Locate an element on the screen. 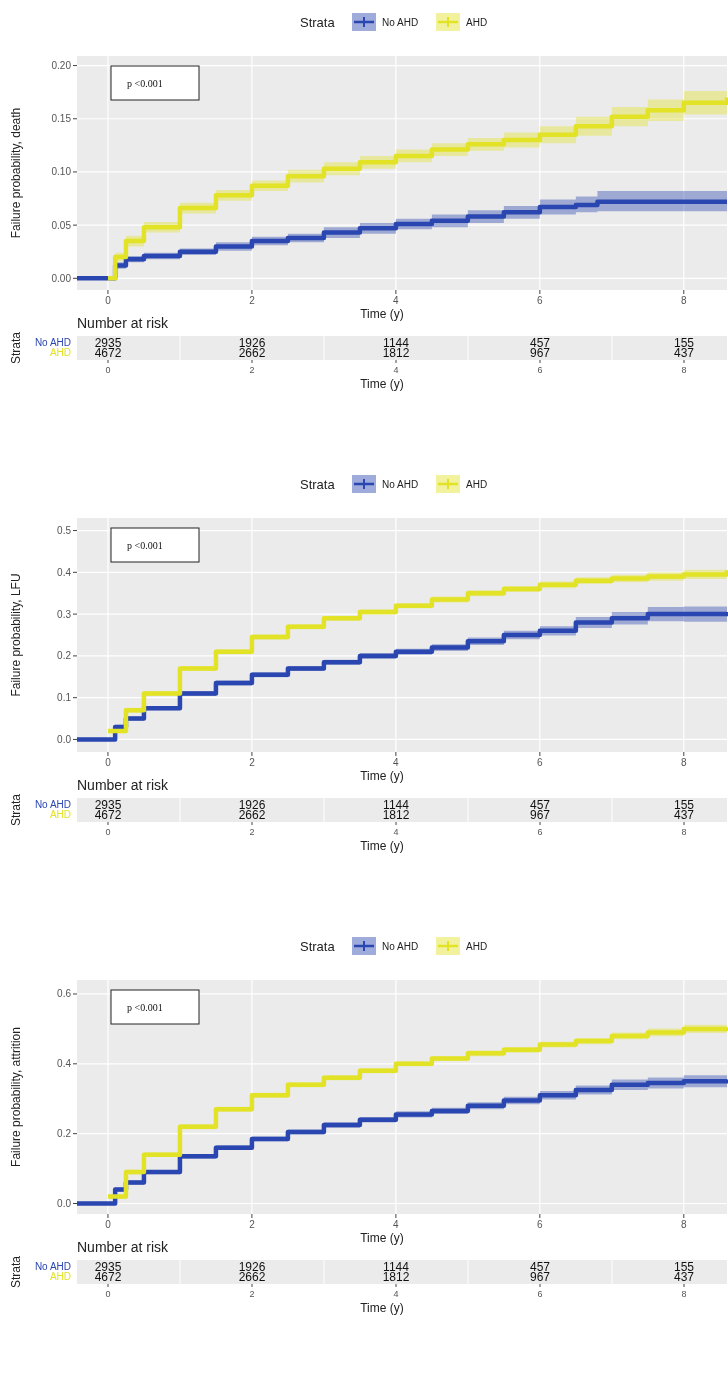  y-axis-title: Failure probability, death is located at coordinates (16, 173).